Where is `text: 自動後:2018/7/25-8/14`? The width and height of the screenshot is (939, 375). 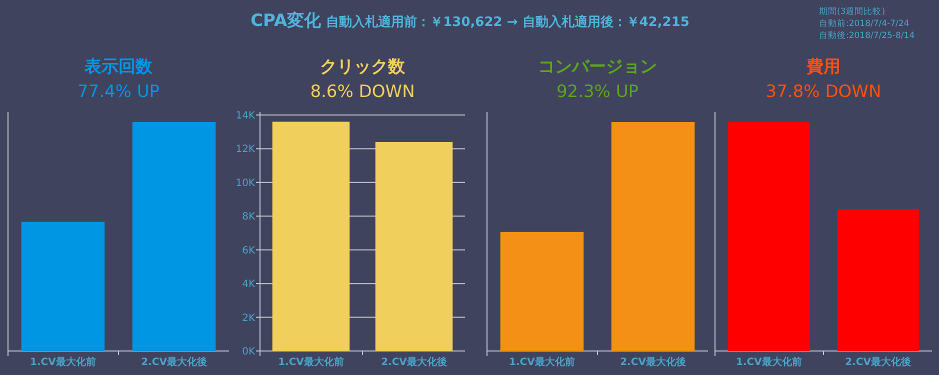 text: 自動後:2018/7/25-8/14 is located at coordinates (867, 35).